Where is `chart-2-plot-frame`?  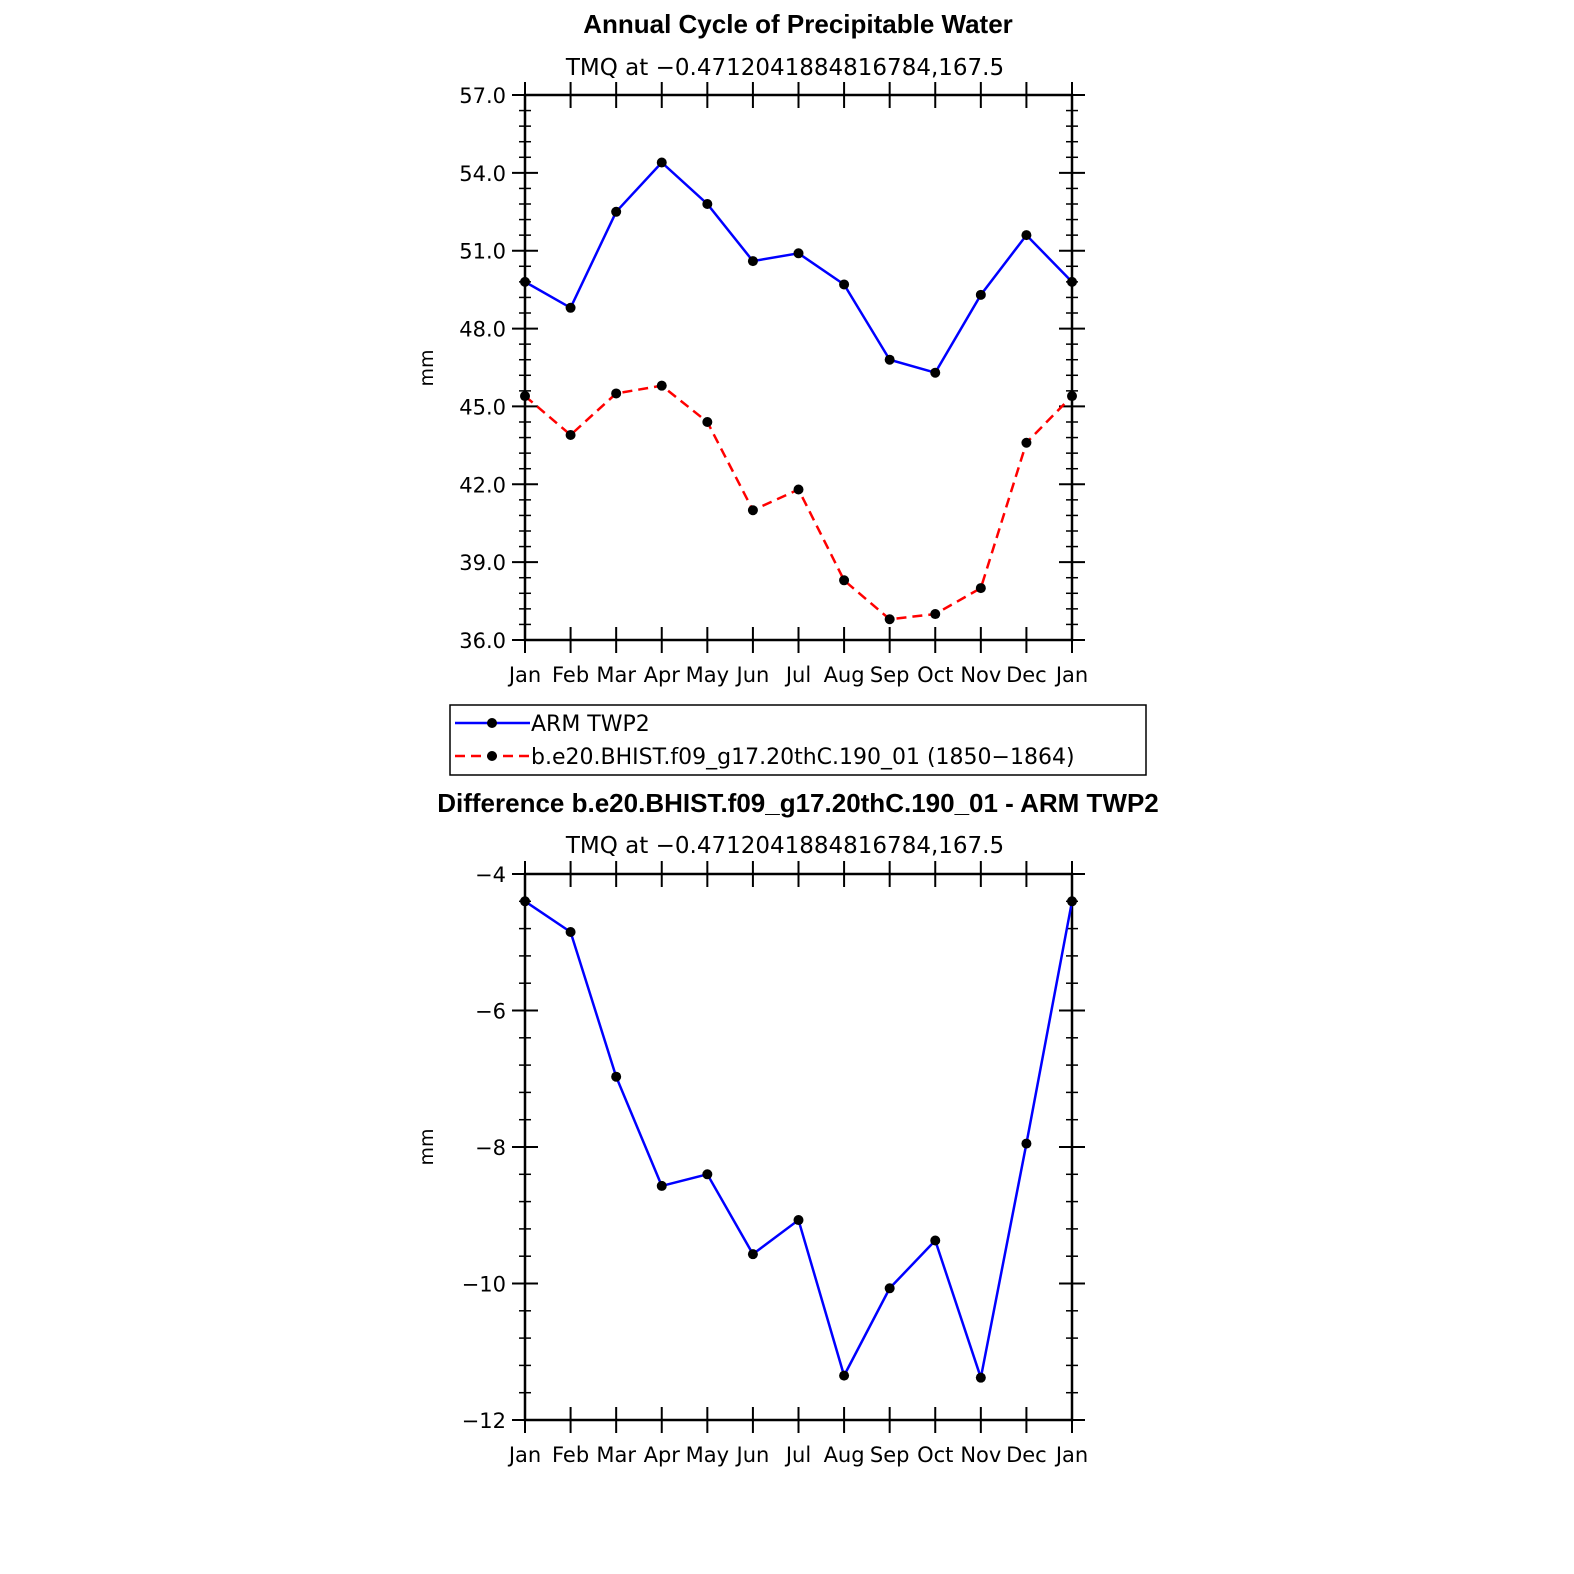
chart-2-plot-frame is located at coordinates (798, 1147).